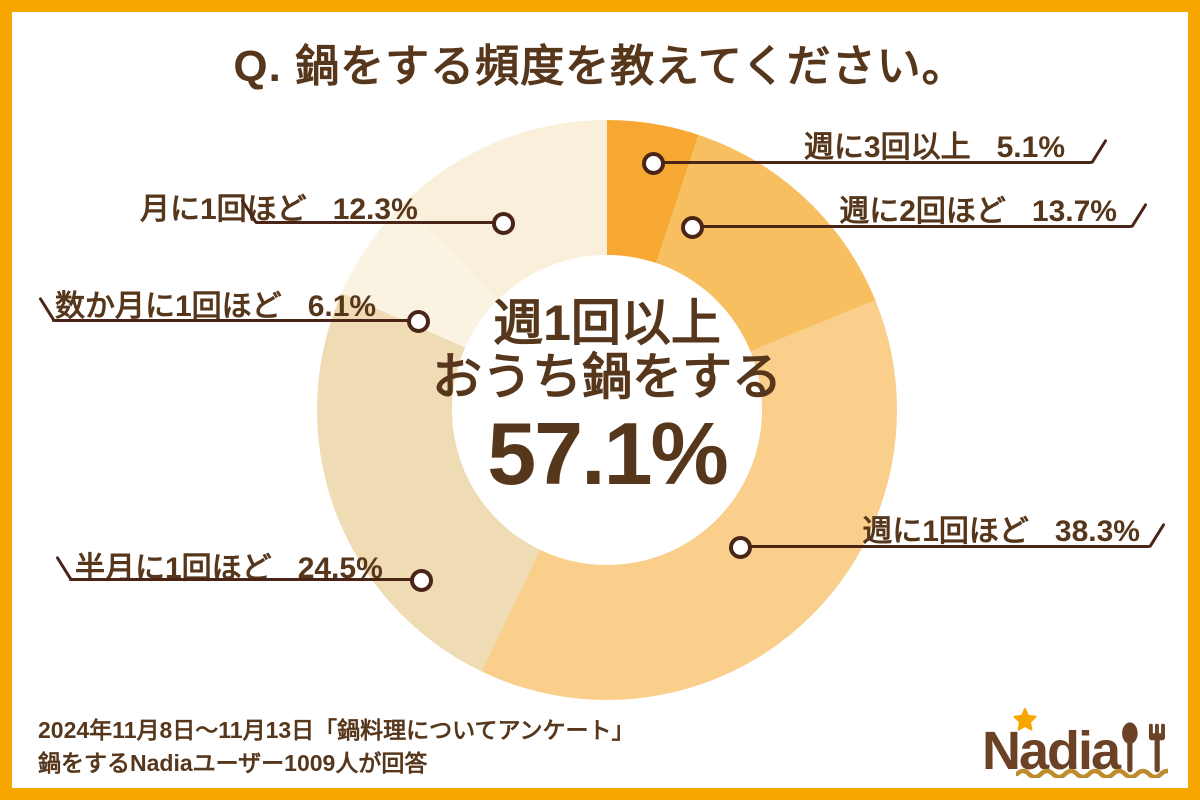 The image size is (1200, 800). I want to click on donut-center-annotation: 週1回以上 おうち鍋をする 57.1%, so click(607, 400).